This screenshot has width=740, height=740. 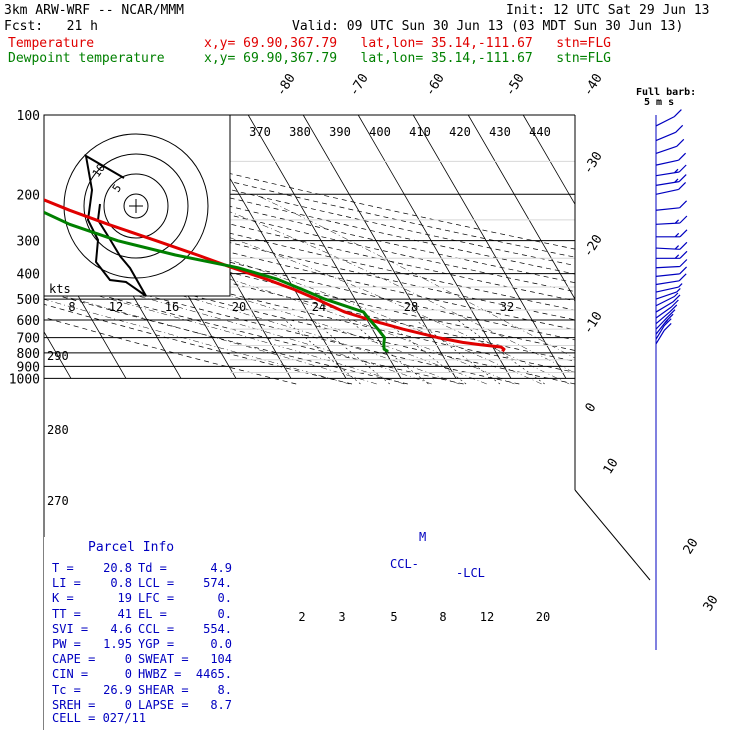 What do you see at coordinates (121, 583) in the screenshot?
I see `parcel-value: 0.8` at bounding box center [121, 583].